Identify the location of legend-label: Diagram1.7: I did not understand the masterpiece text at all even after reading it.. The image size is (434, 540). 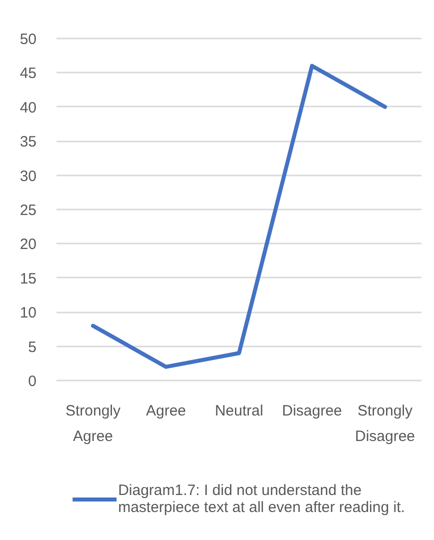
(261, 499).